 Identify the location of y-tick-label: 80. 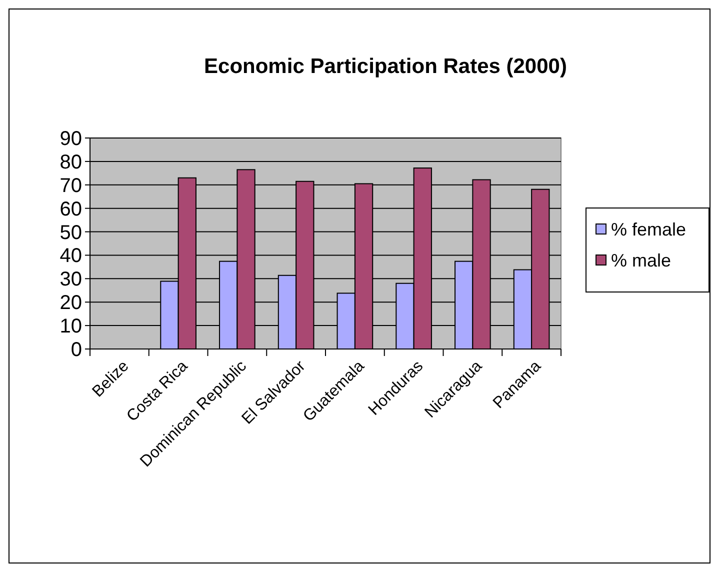
(71, 162).